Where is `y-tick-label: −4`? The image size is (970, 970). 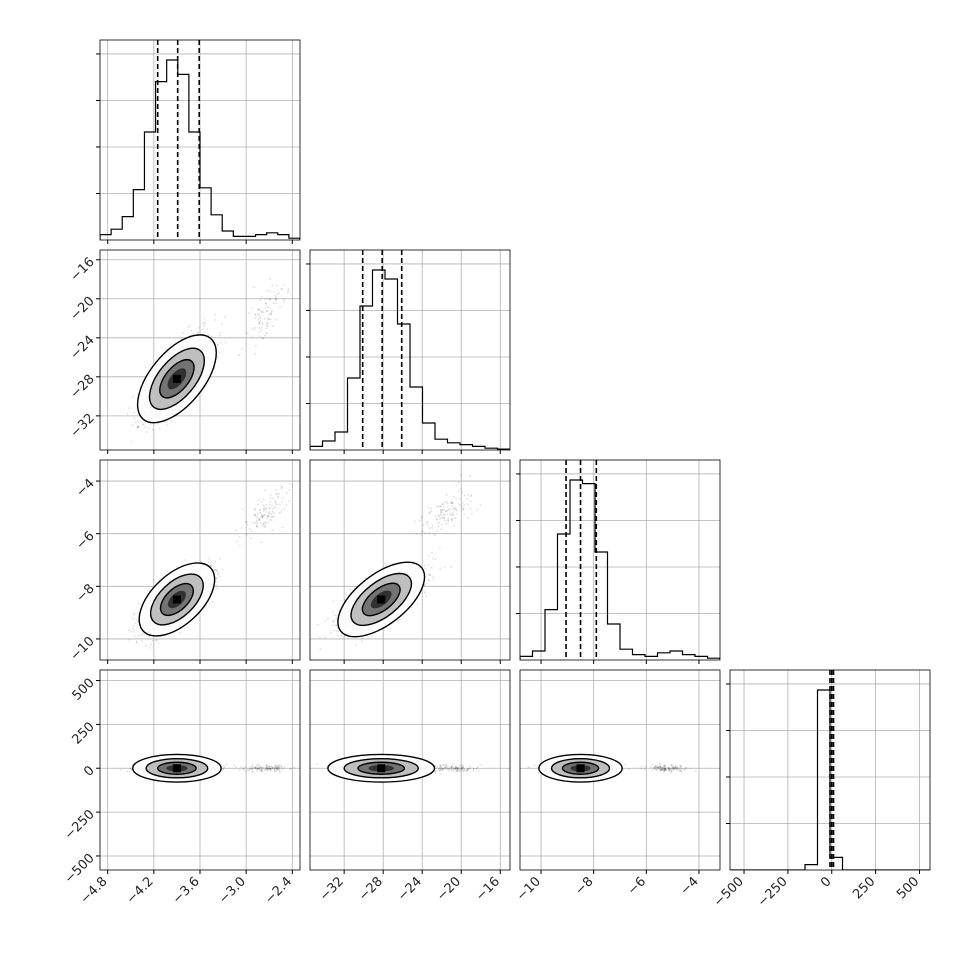 y-tick-label: −4 is located at coordinates (85, 488).